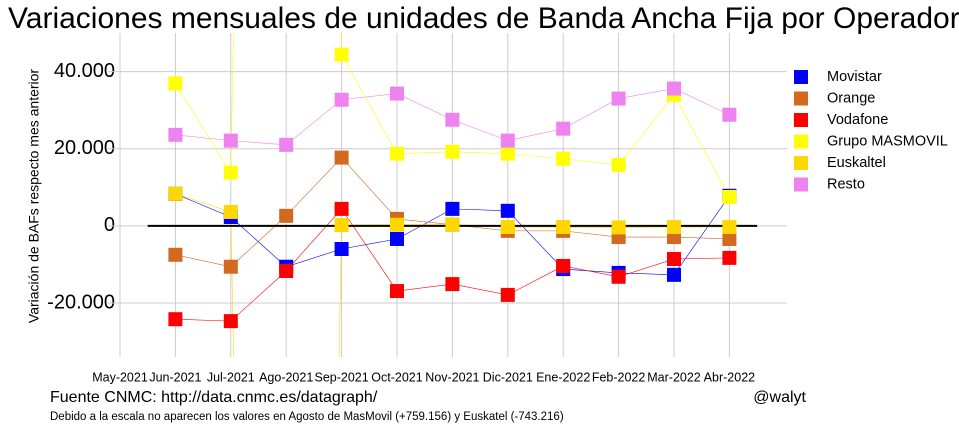  I want to click on y-tick-label: -20.000, so click(81, 302).